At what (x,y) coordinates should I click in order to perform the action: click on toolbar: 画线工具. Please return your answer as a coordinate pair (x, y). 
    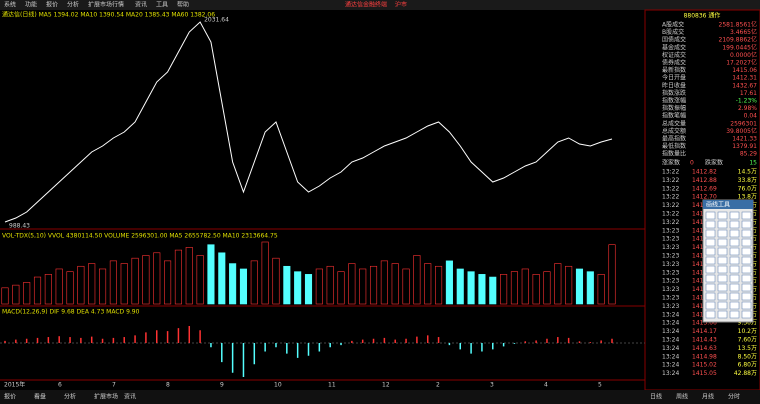
    Looking at the image, I should click on (728, 261).